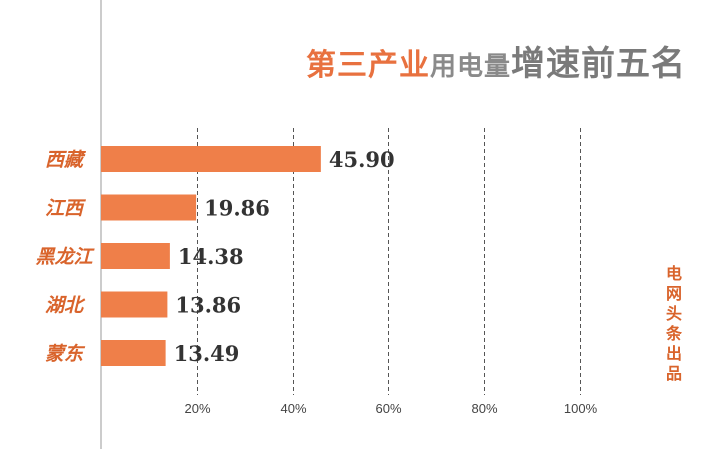 Image resolution: width=704 pixels, height=449 pixels. What do you see at coordinates (65, 257) in the screenshot?
I see `category-label: 黑龙江` at bounding box center [65, 257].